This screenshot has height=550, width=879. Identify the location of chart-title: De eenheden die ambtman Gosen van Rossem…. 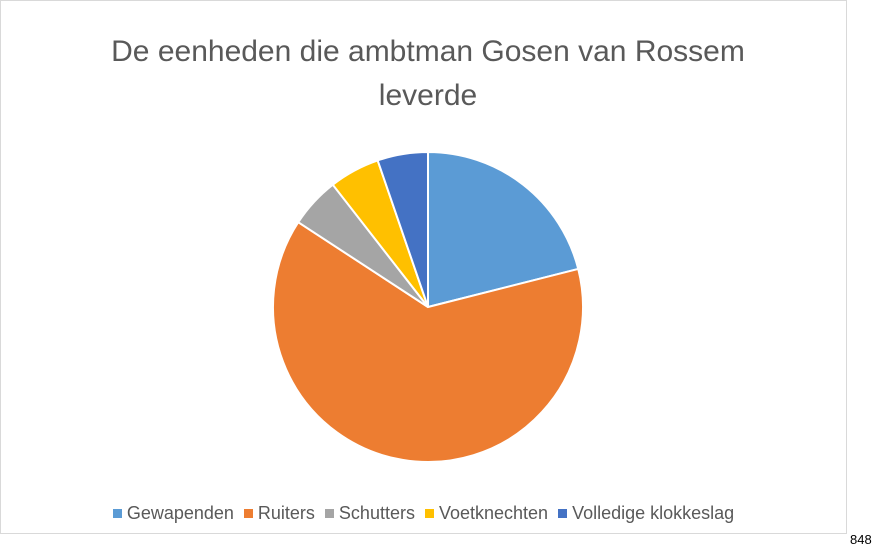
(428, 73).